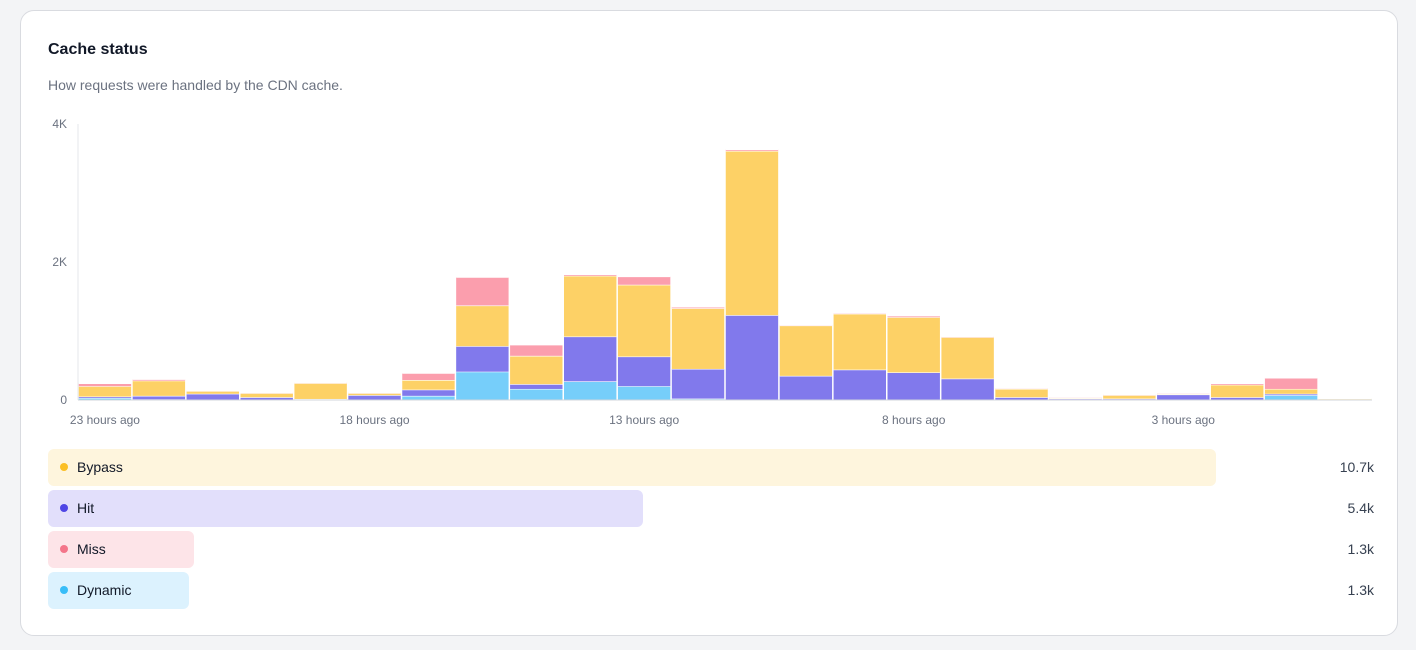 The width and height of the screenshot is (1416, 650). What do you see at coordinates (104, 590) in the screenshot?
I see `legend-label: Dynamic` at bounding box center [104, 590].